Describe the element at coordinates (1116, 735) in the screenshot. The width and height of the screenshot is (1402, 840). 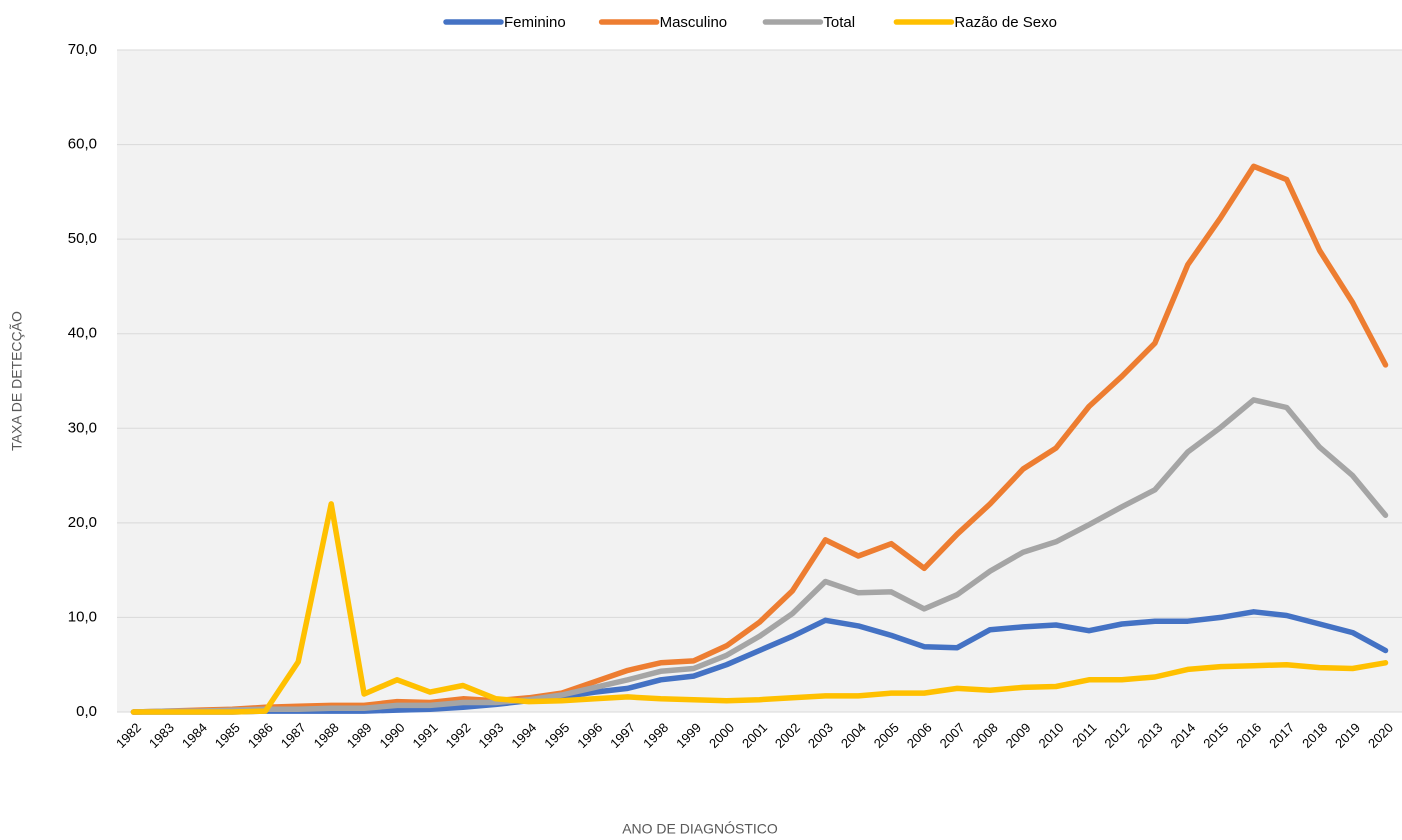
I see `x-tick-label: 2012` at that location.